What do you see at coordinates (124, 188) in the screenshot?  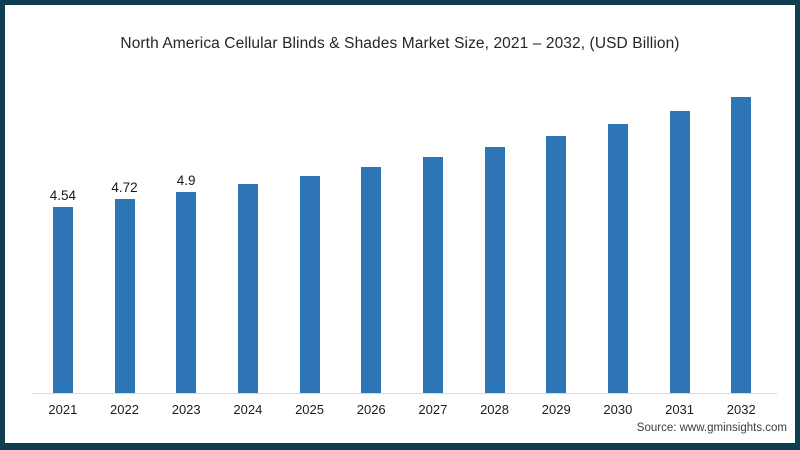 I see `bar-value-label: 4.72` at bounding box center [124, 188].